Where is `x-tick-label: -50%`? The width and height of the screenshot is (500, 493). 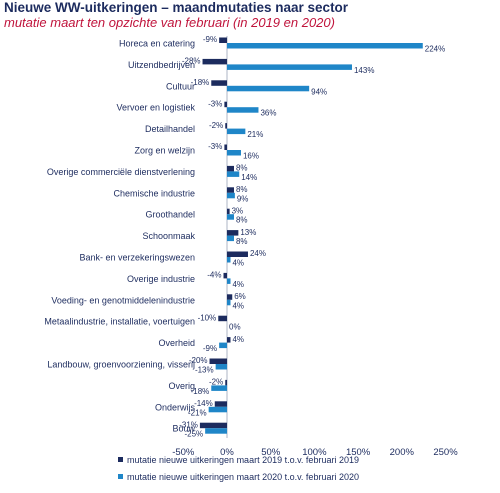 x-tick-label: -50% is located at coordinates (183, 452).